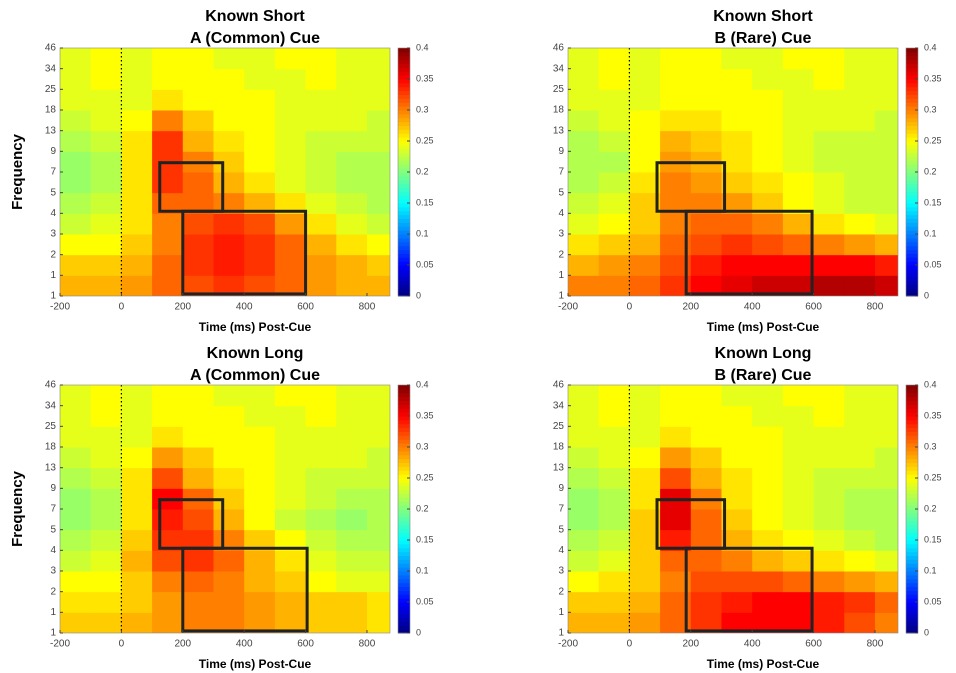 This screenshot has height=673, width=956. What do you see at coordinates (53, 509) in the screenshot?
I see `y-tick-label: 7` at bounding box center [53, 509].